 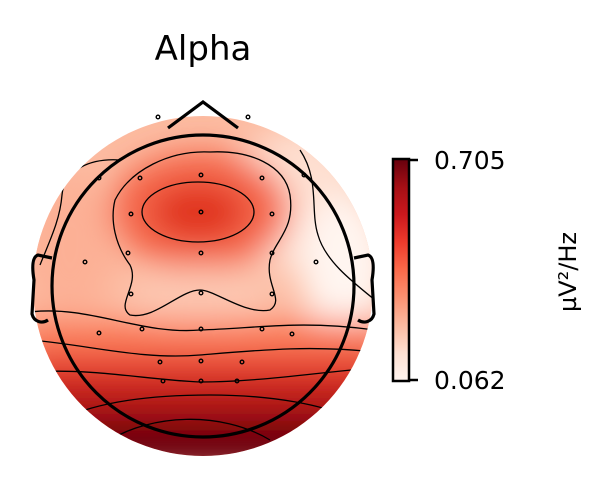 I want to click on contour-peak, so click(x=198, y=212).